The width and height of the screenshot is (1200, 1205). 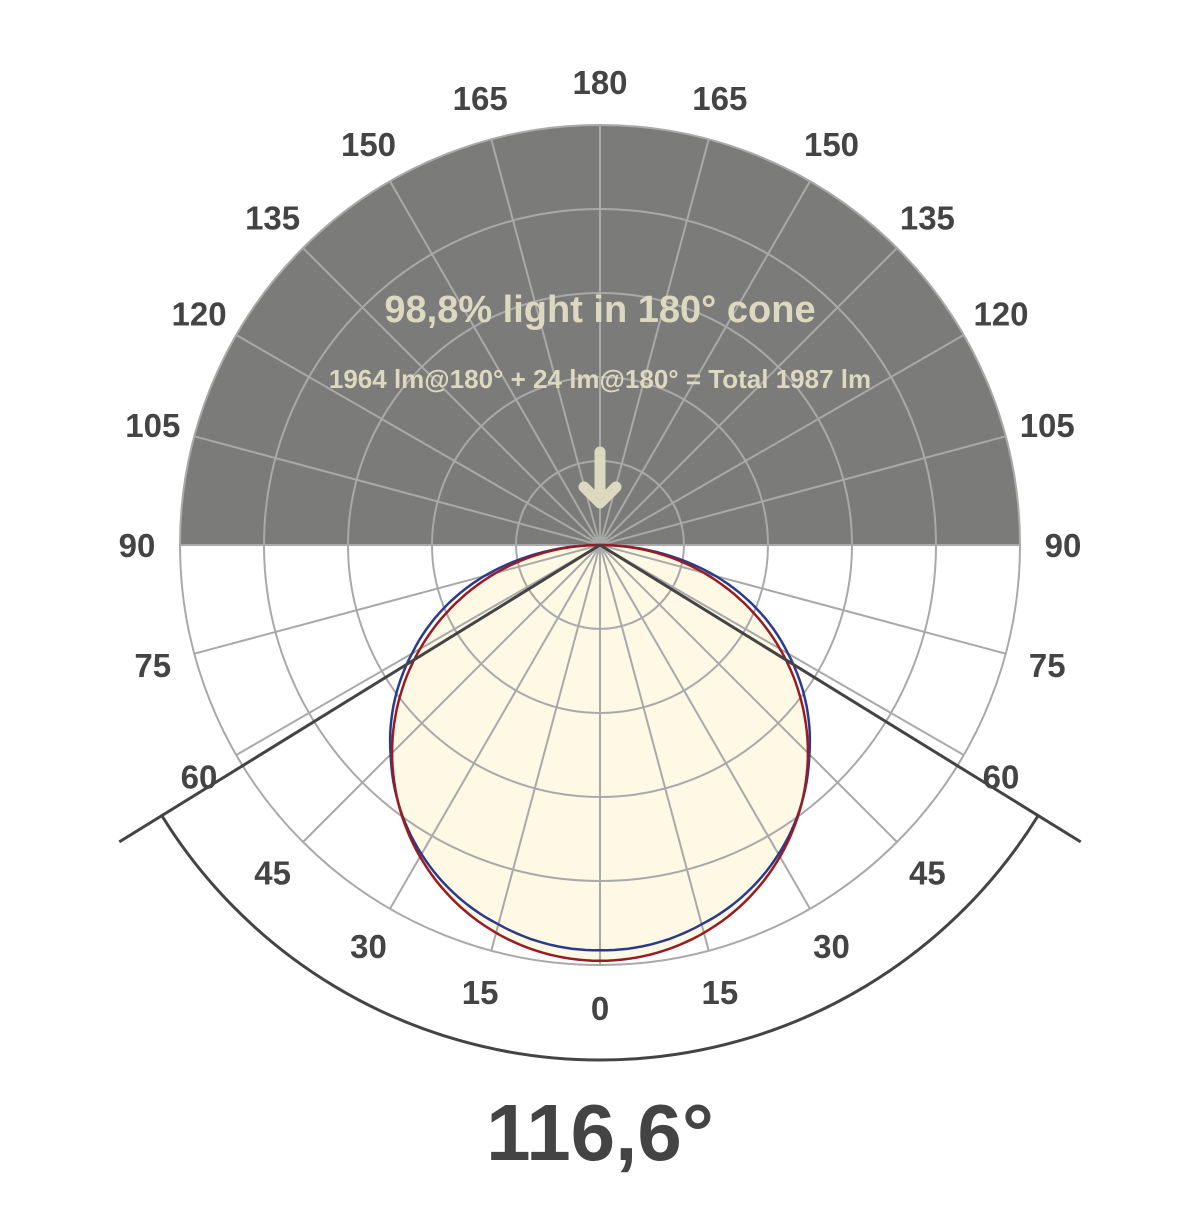 What do you see at coordinates (599, 82) in the screenshot?
I see `angle-tick-label: 180` at bounding box center [599, 82].